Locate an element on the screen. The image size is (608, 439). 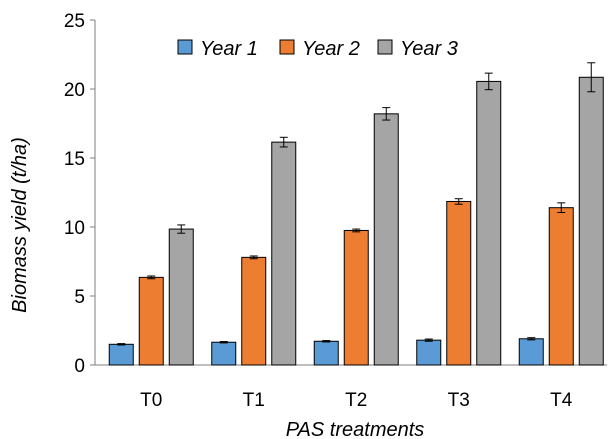
bar-year-3-t4 is located at coordinates (591, 221).